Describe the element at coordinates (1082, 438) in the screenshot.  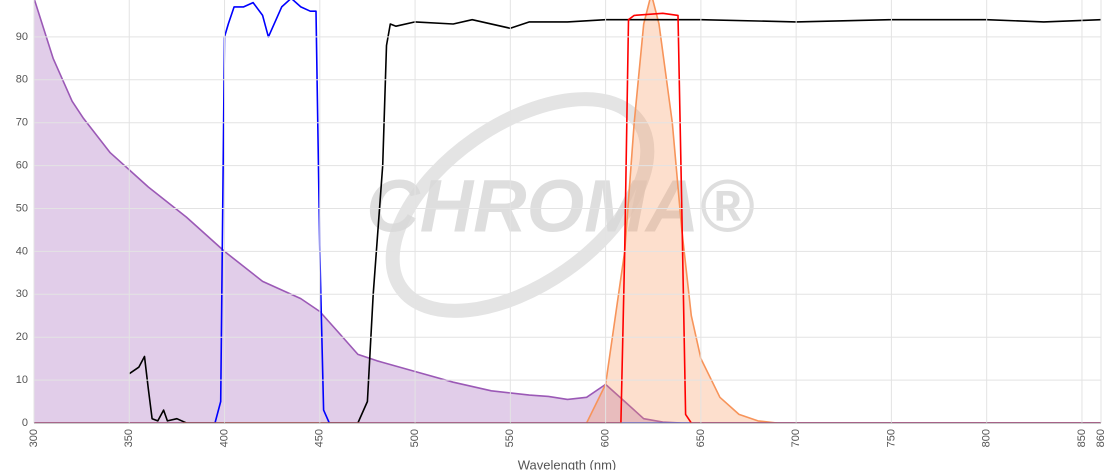
I see `x-tick-label: 850` at that location.